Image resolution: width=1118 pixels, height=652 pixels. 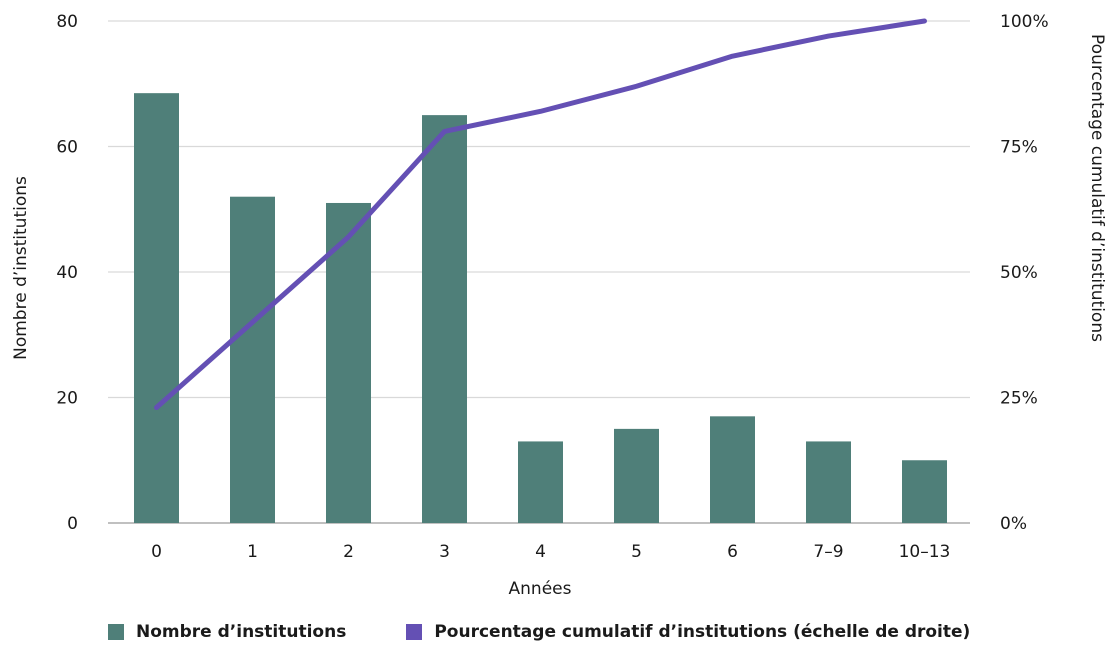 What do you see at coordinates (241, 632) in the screenshot?
I see `legend-label-bars: Nombre d’institutions` at bounding box center [241, 632].